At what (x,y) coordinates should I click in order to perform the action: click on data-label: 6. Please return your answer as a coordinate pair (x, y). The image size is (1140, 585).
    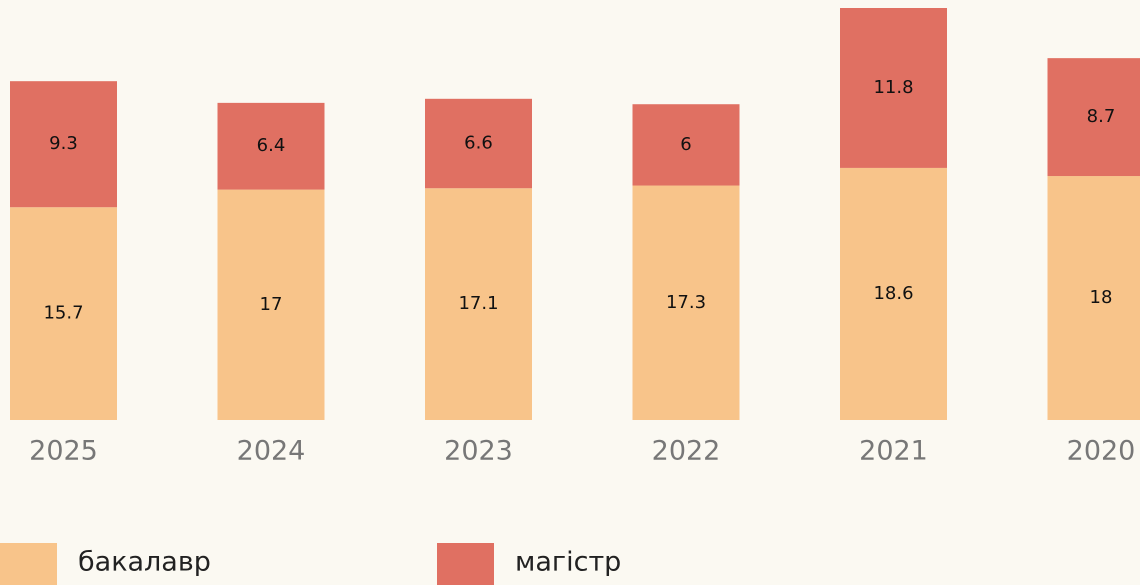
    Looking at the image, I should click on (685, 144).